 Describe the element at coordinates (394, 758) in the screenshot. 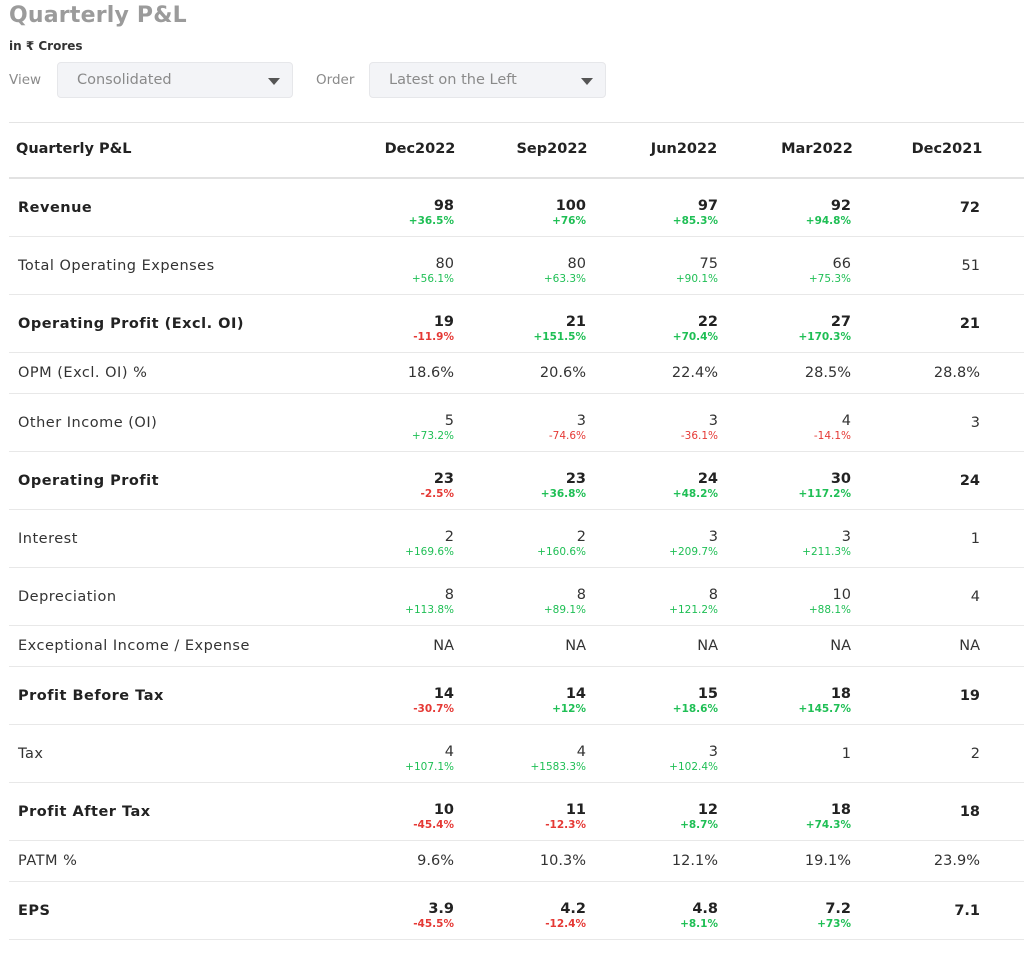

I see `table-cell: 4 +107.1%` at that location.